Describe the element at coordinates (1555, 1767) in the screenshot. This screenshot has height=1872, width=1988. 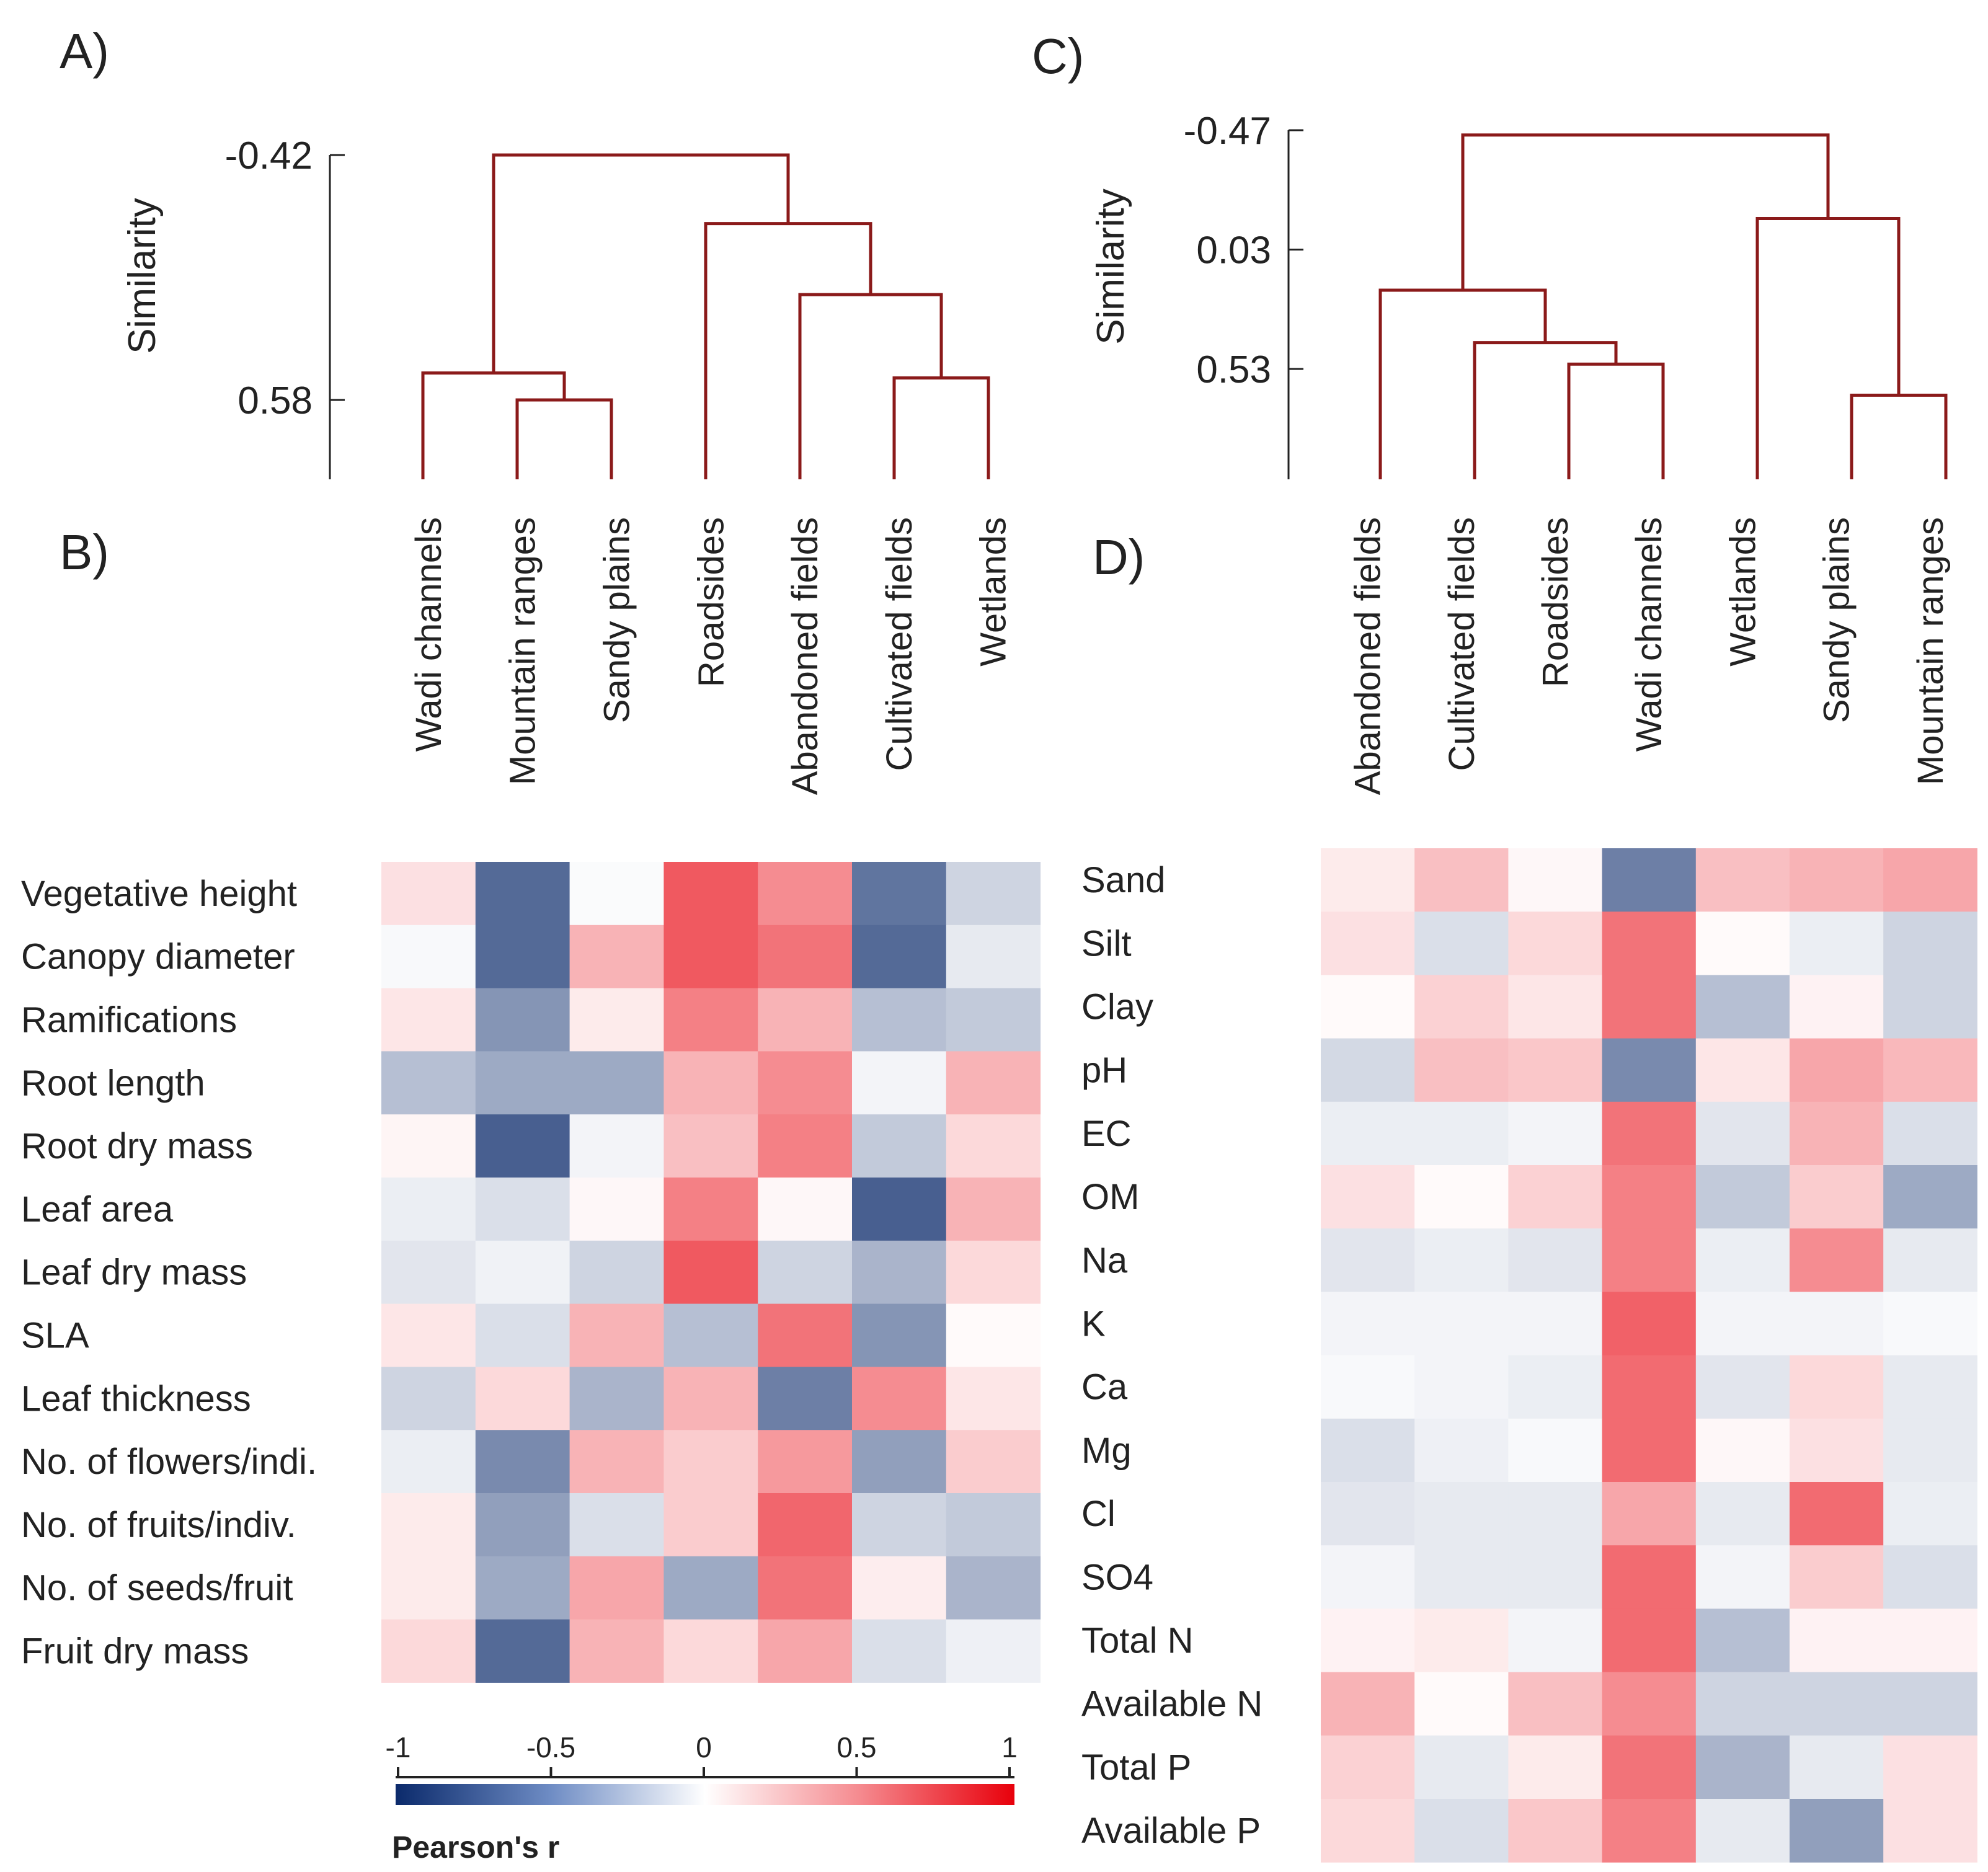
I see `heatmap-d-cell-total-p-roadsides` at that location.